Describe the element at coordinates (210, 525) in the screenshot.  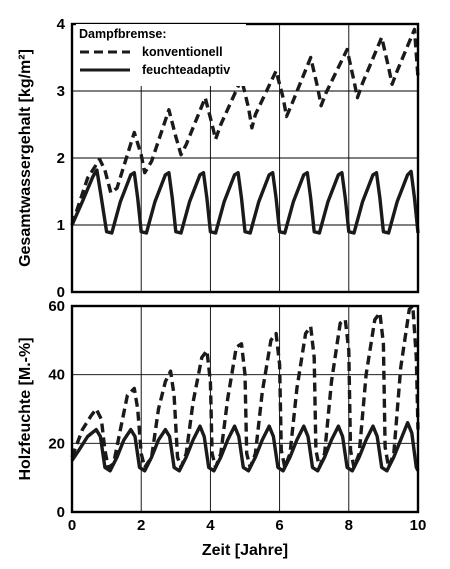
I see `x-tick-label: 4` at that location.